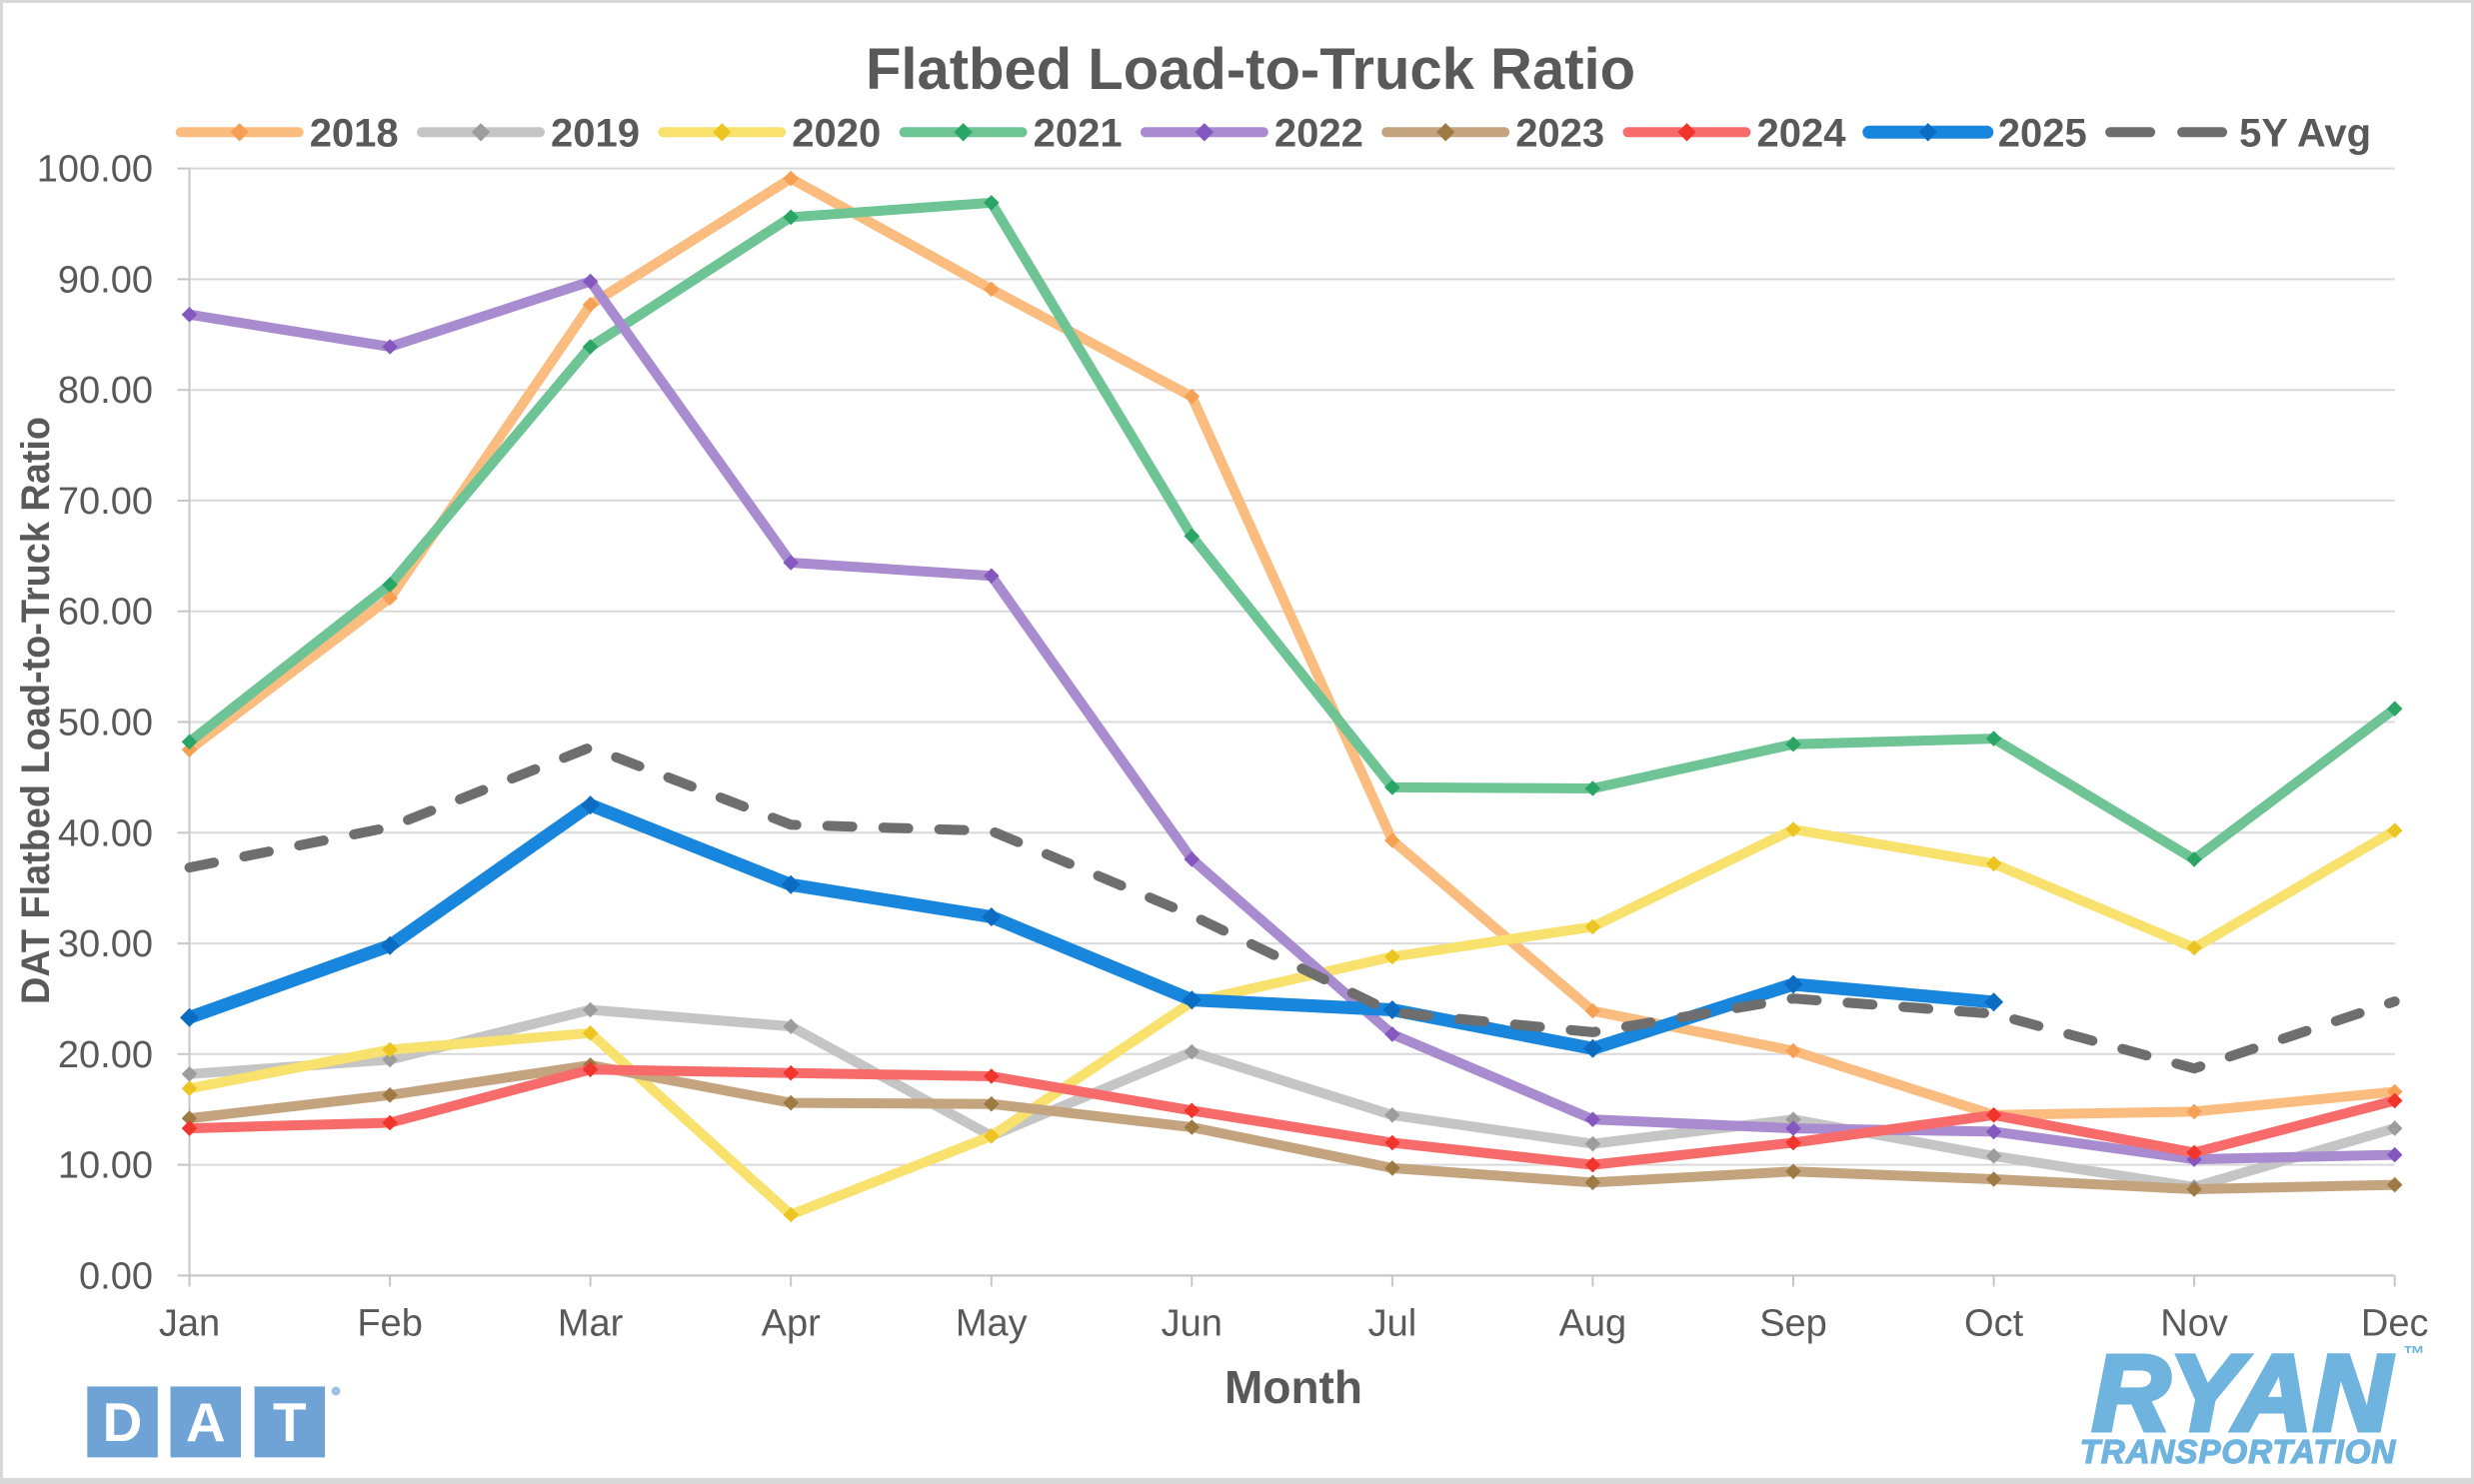 This screenshot has width=2474, height=1484. Describe the element at coordinates (992, 1324) in the screenshot. I see `svg-text: May` at that location.